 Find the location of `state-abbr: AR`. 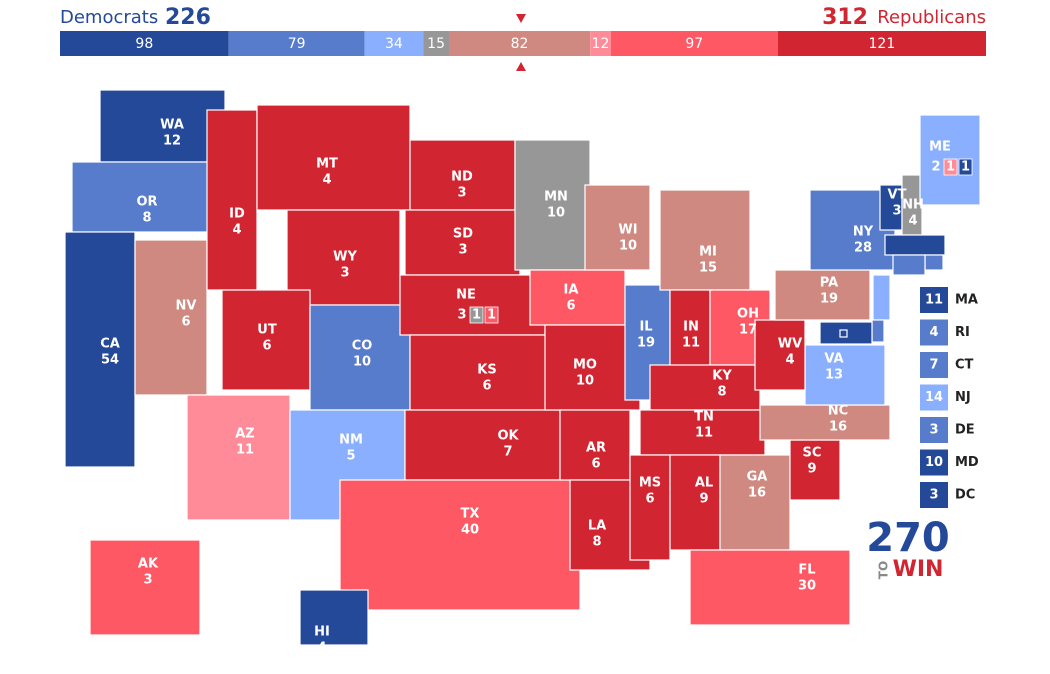

state-abbr: AR is located at coordinates (596, 448).